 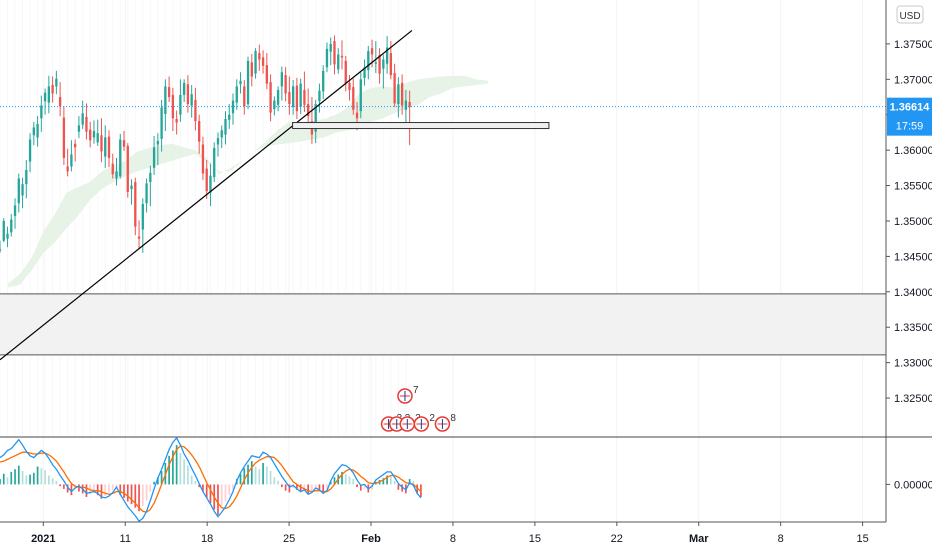 I want to click on currency-button-frame, so click(x=910, y=14).